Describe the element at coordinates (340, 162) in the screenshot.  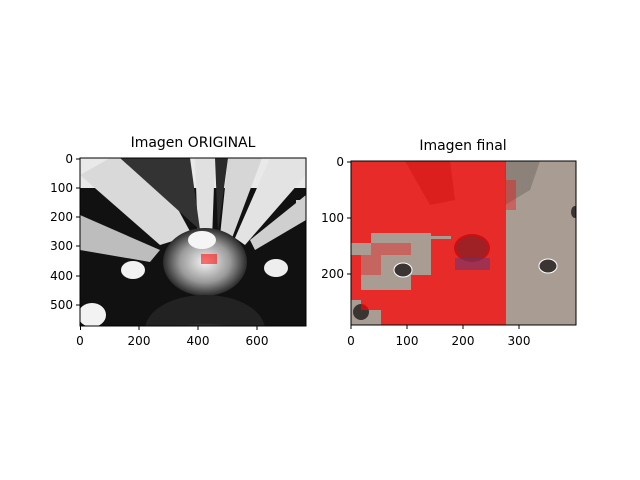
I see `p2-ytick-0: 0` at that location.